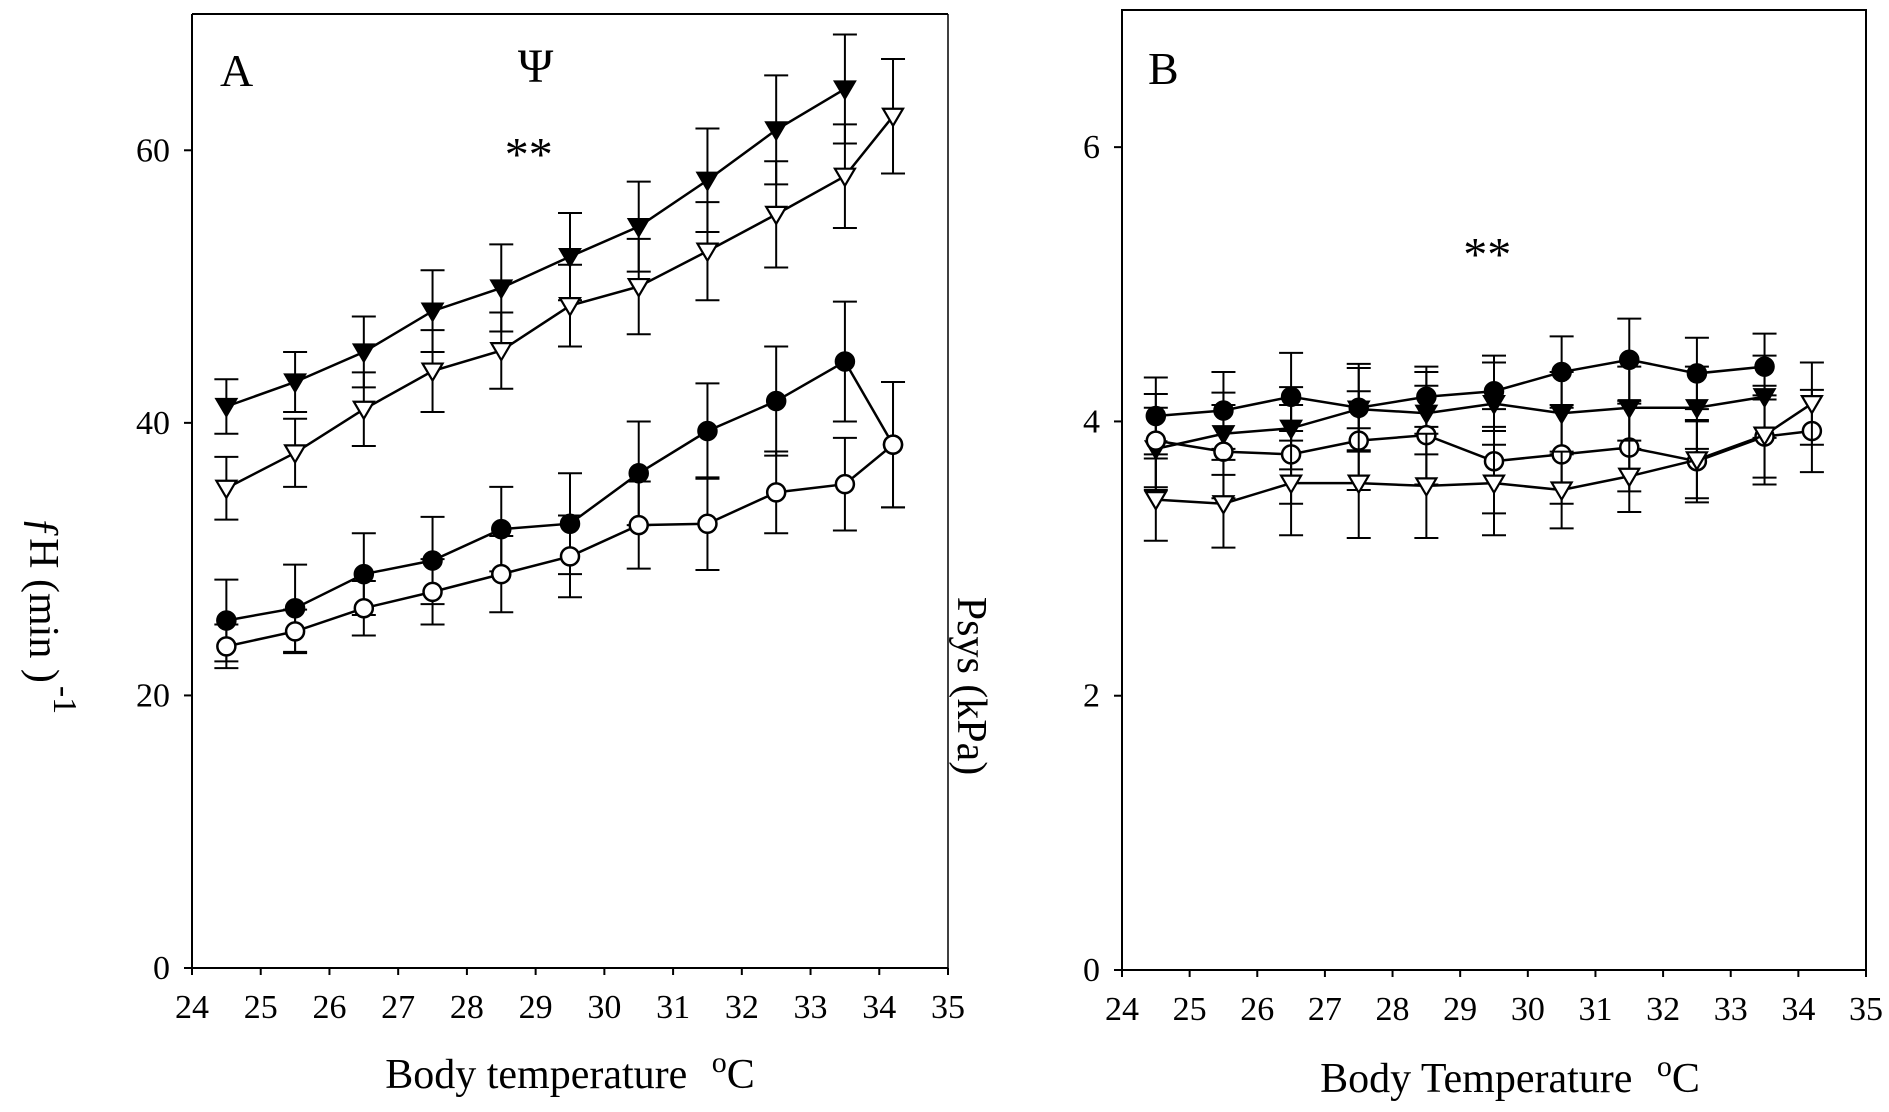 This screenshot has width=1889, height=1112. I want to click on panel-b-x-ticks: 24 25 26 27 28 29 30 31 32 33 34 35, so click(1494, 999).